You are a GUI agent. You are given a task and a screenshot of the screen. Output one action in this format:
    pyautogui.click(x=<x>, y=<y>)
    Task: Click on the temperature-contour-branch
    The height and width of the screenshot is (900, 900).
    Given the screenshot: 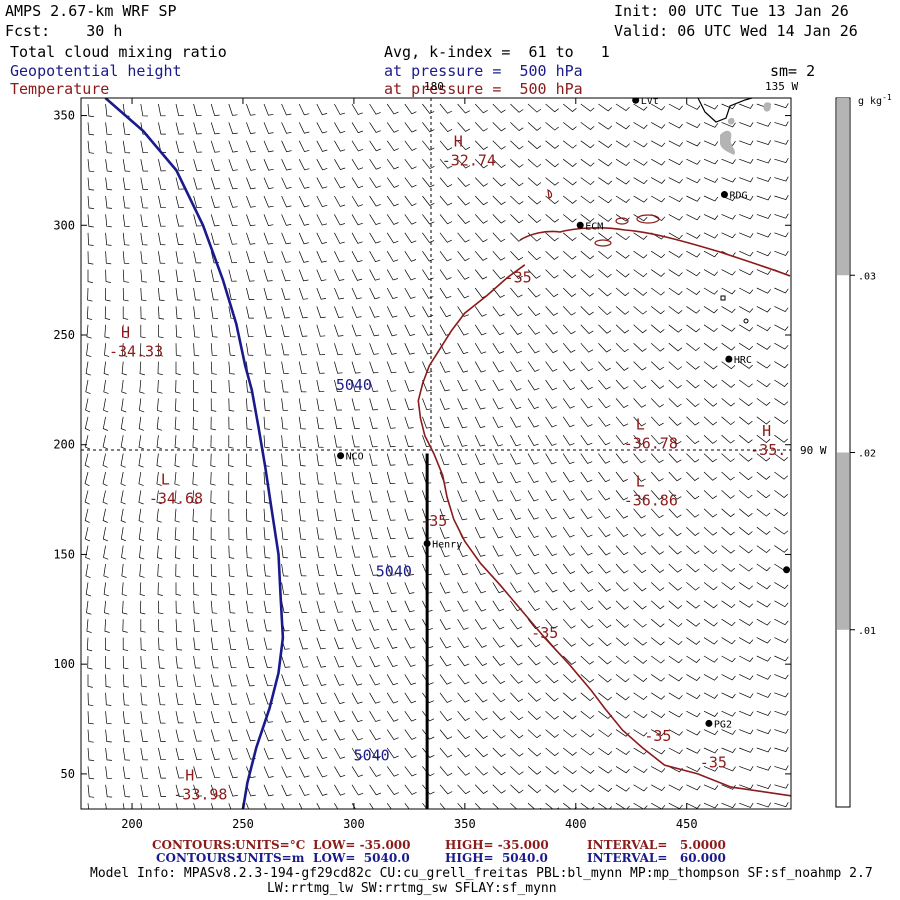 What is the action you would take?
    pyautogui.click(x=655, y=252)
    